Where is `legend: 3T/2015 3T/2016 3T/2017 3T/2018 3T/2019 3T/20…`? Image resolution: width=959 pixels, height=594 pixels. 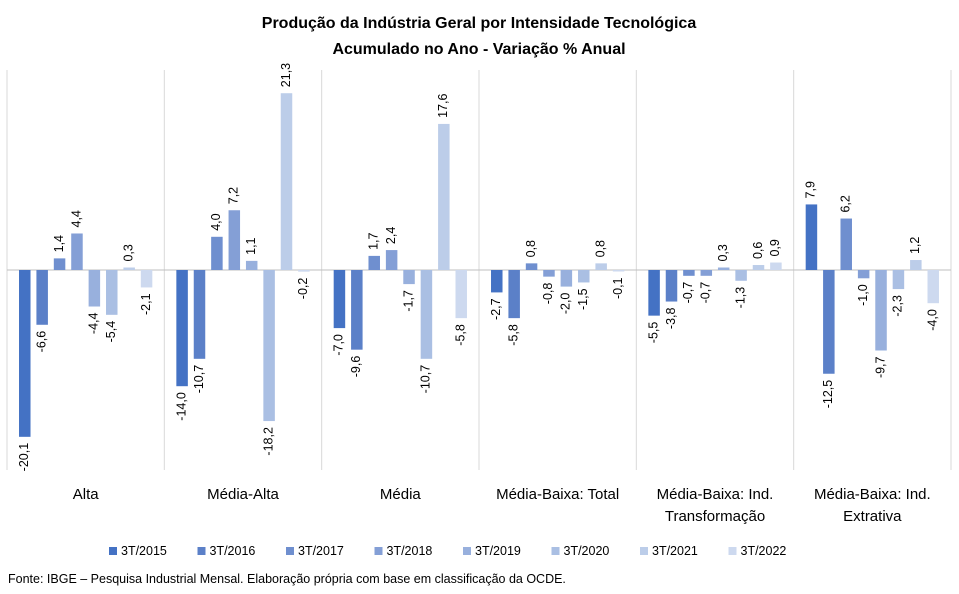
legend: 3T/2015 3T/2016 3T/2017 3T/2018 3T/2019 3T/20… is located at coordinates (447, 551).